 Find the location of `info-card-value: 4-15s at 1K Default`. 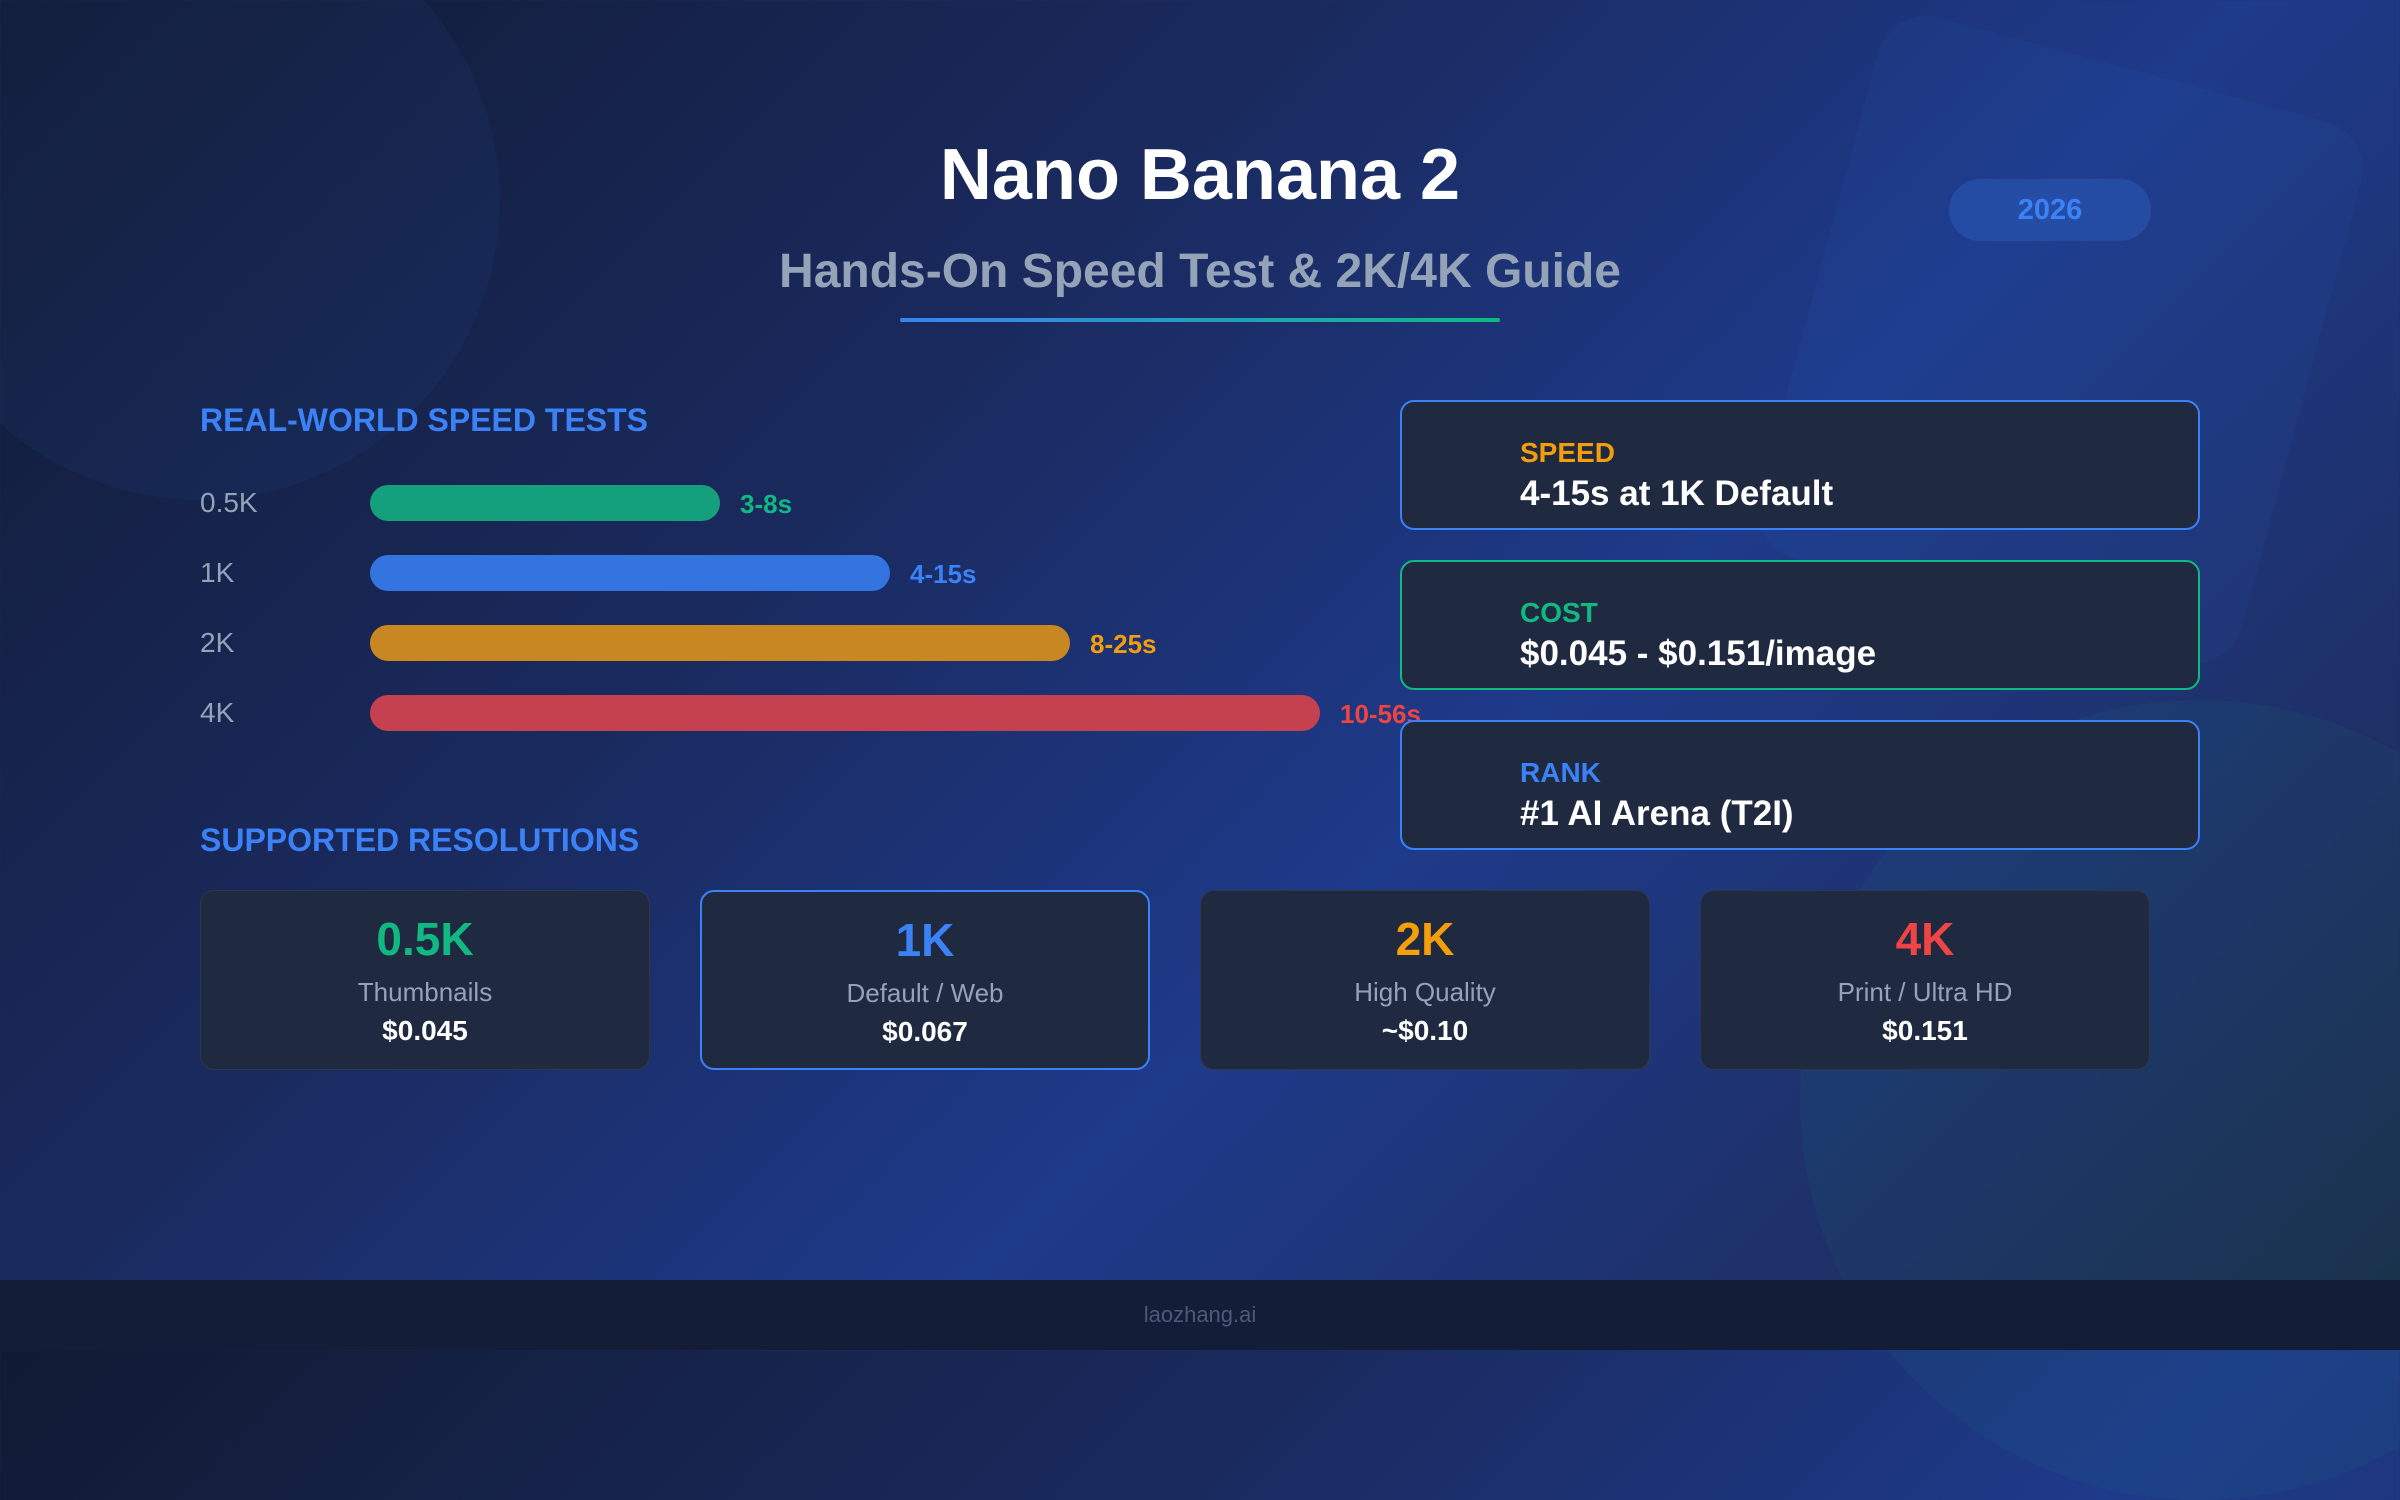

info-card-value: 4-15s at 1K Default is located at coordinates (1677, 493).